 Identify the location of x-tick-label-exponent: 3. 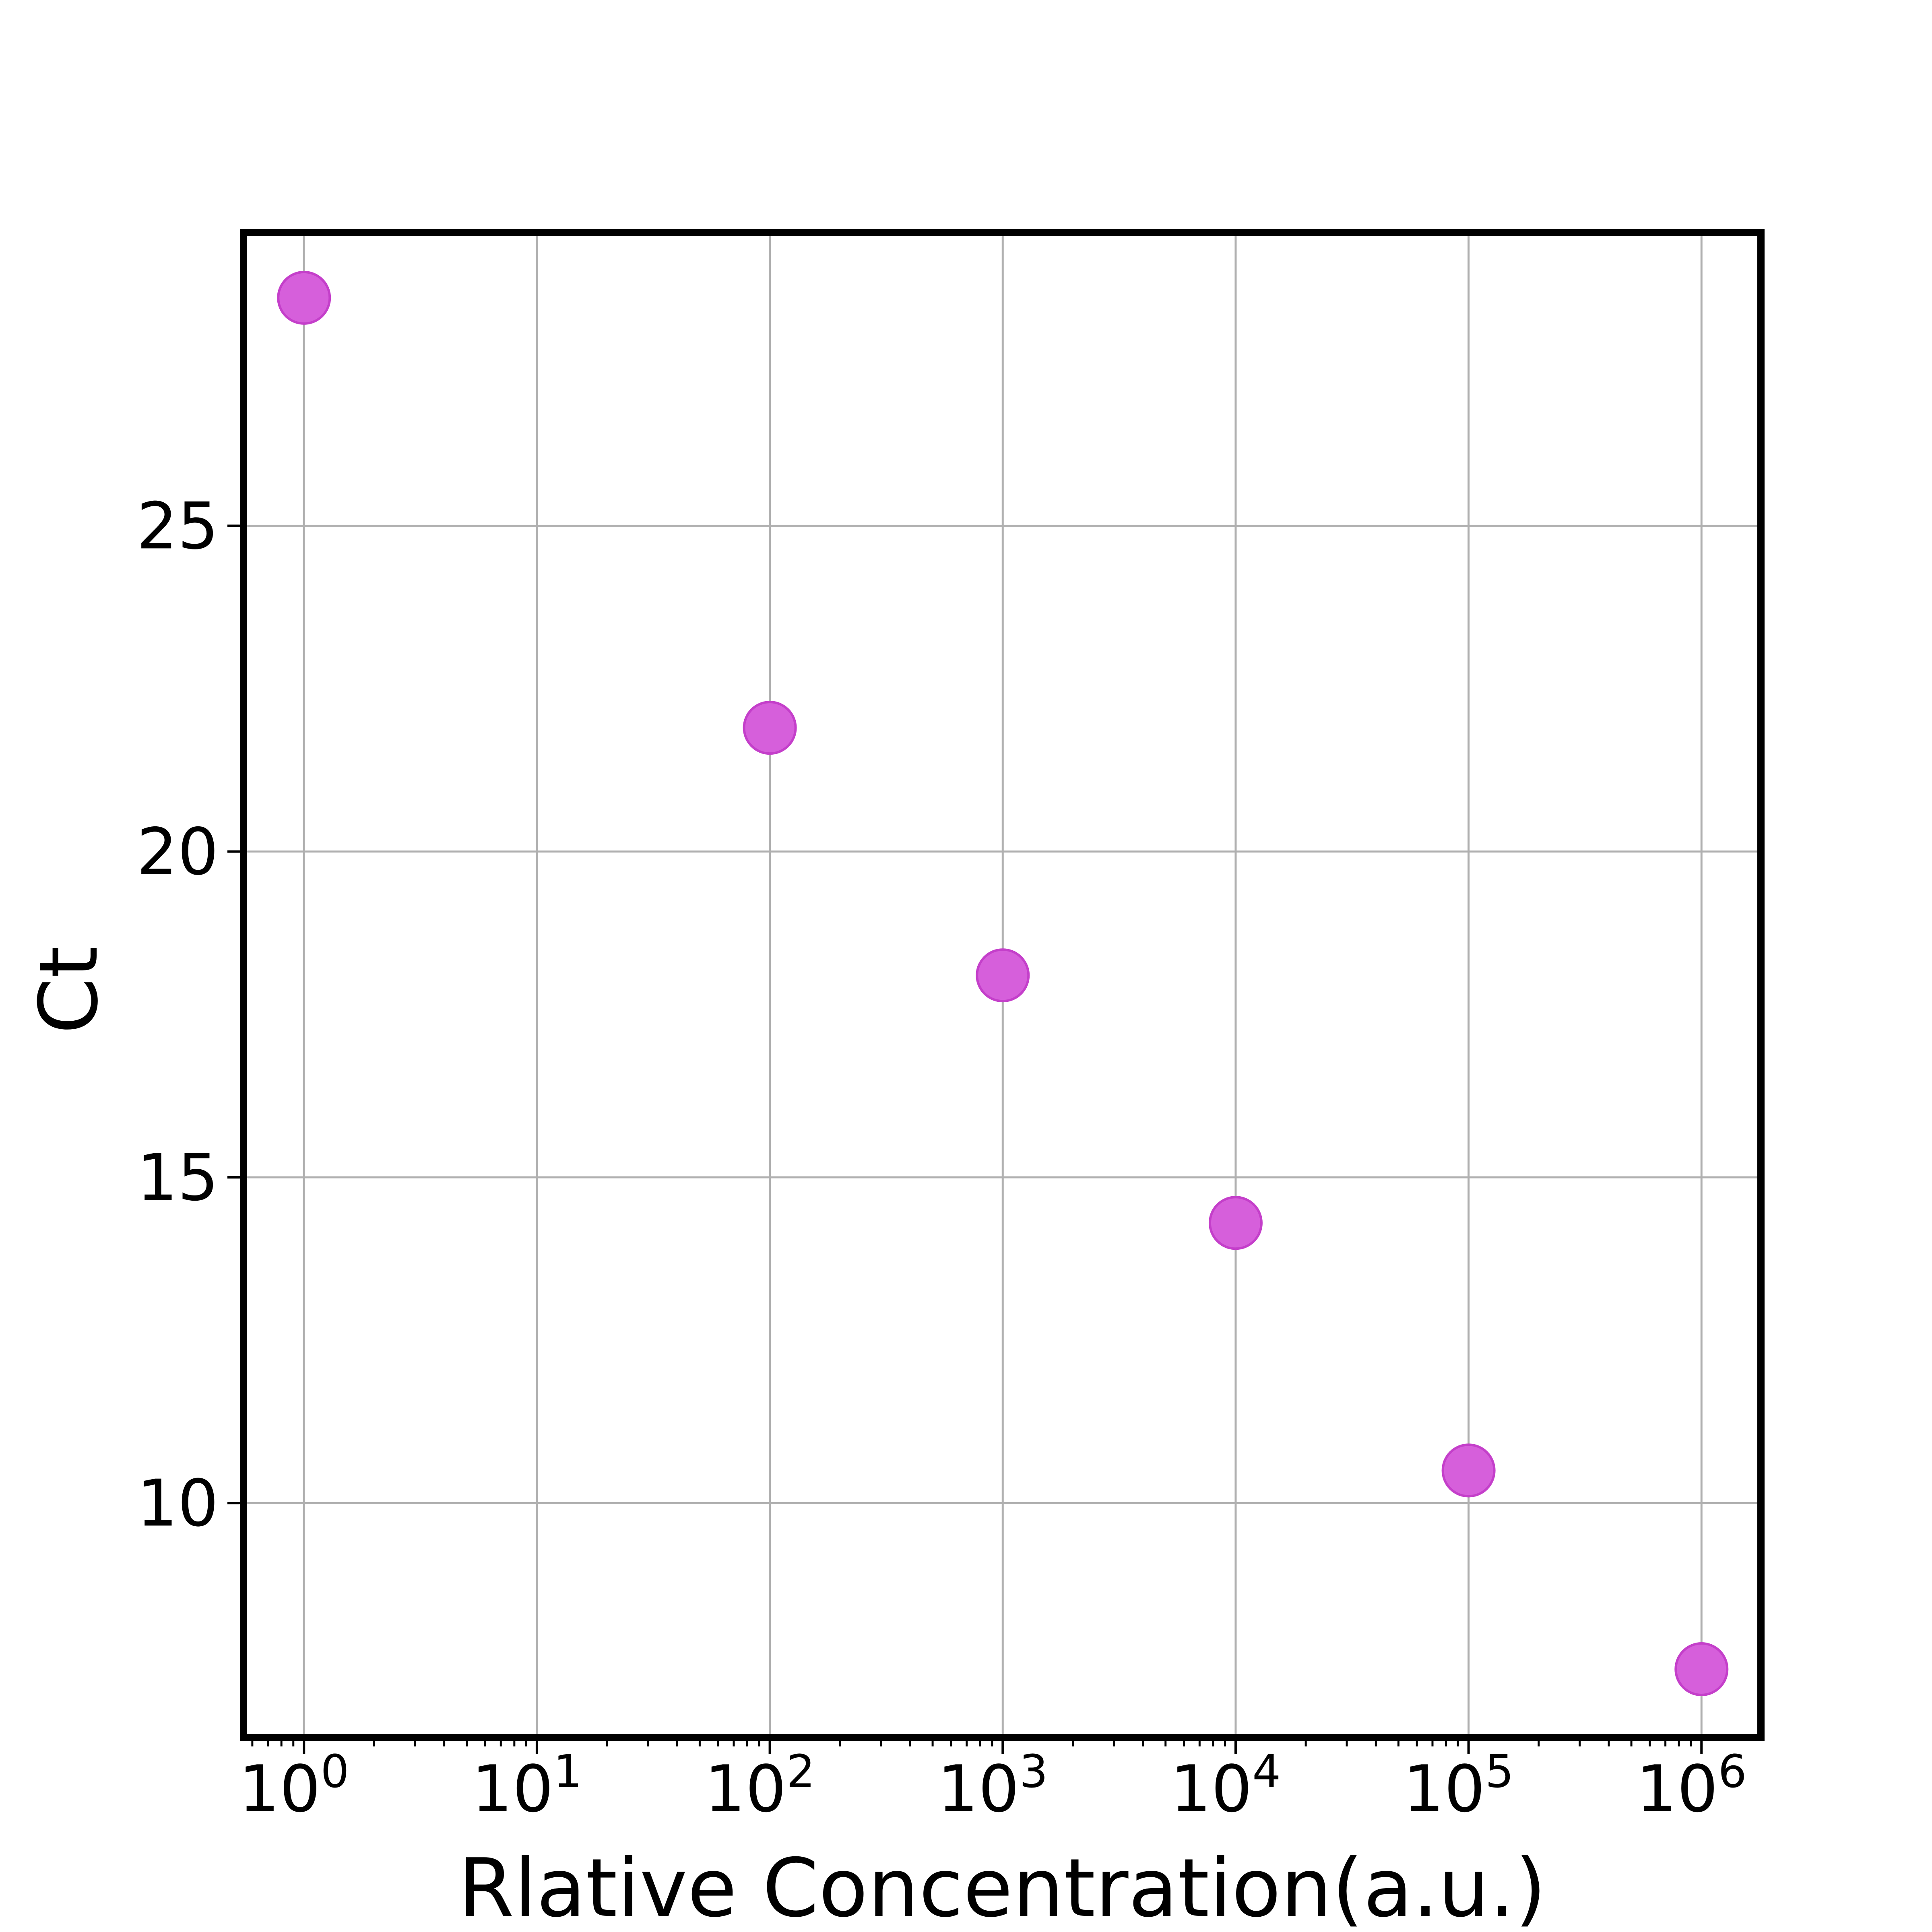
(1033, 1772).